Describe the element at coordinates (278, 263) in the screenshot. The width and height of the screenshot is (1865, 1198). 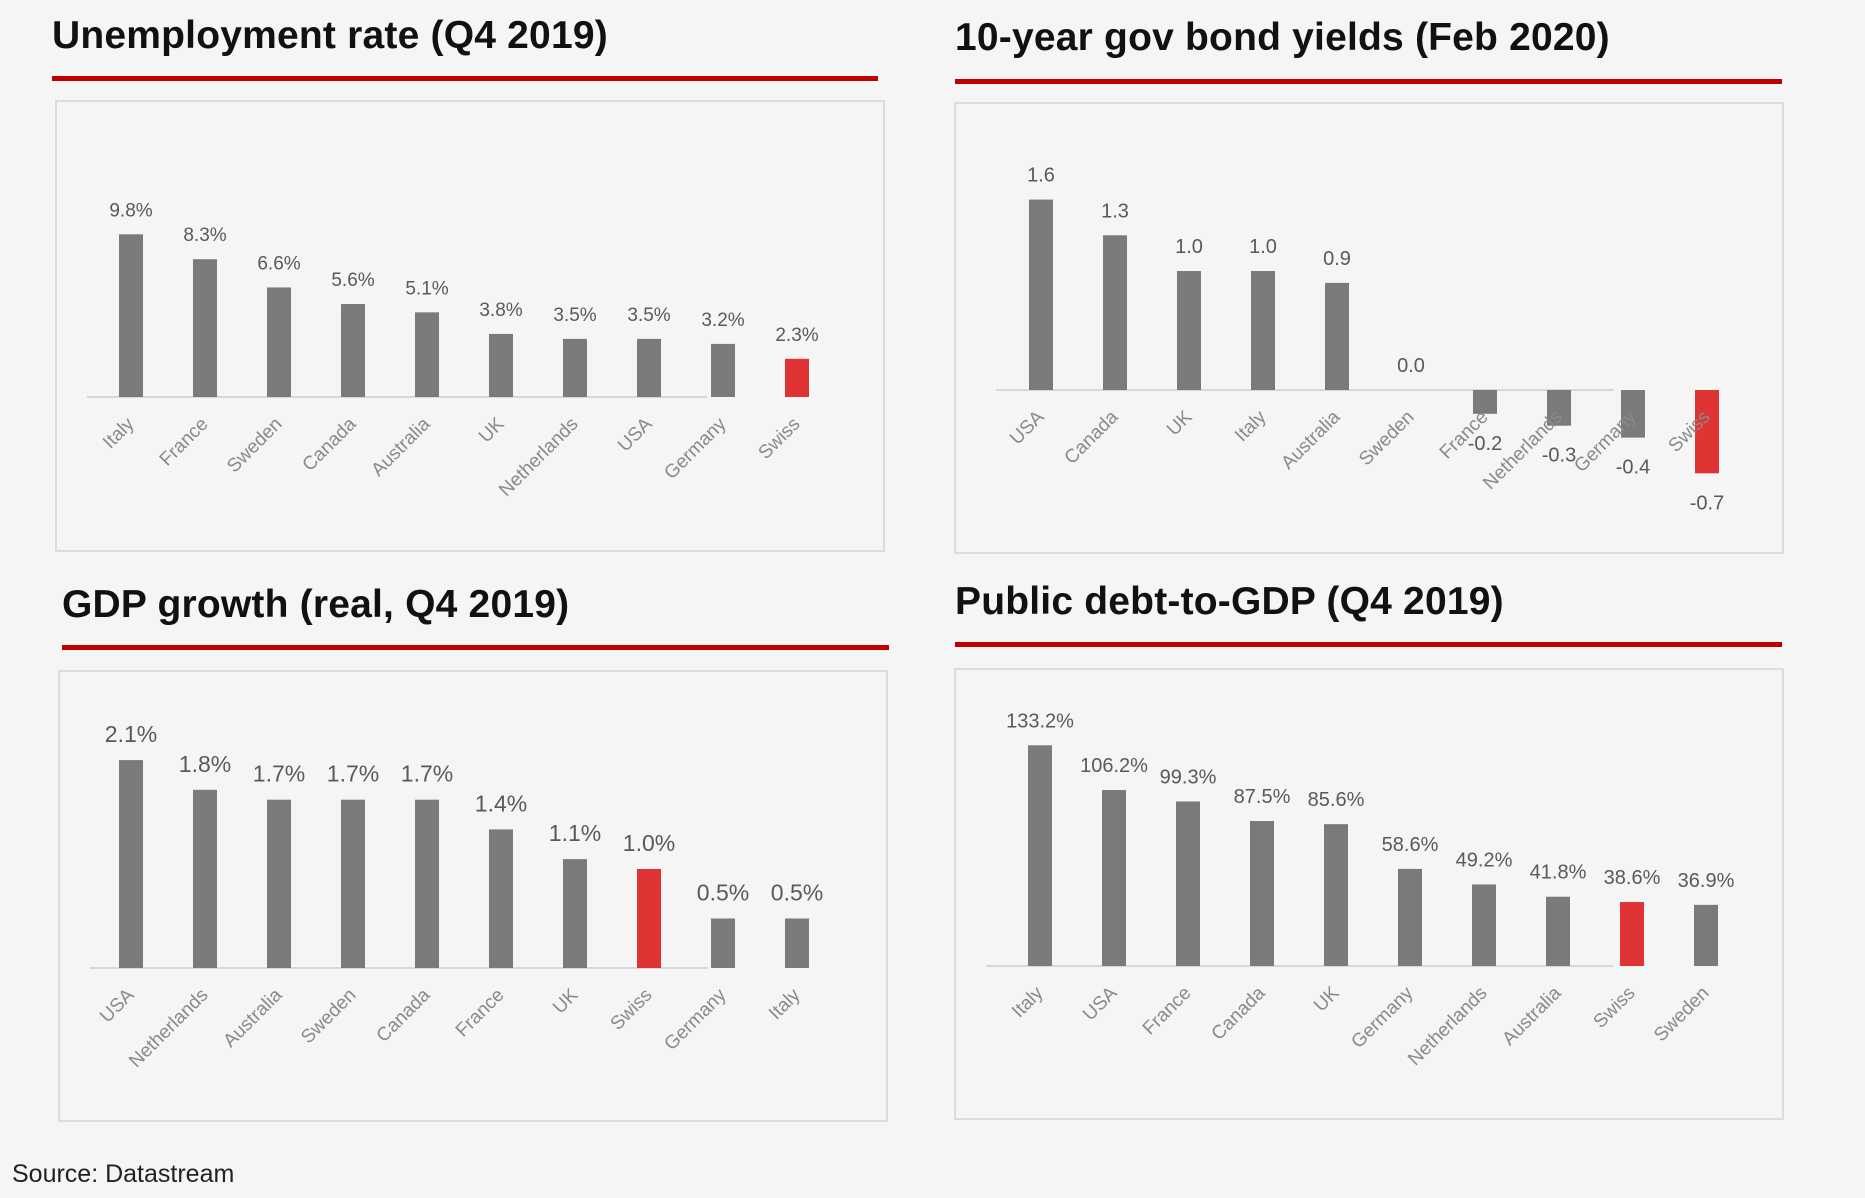
I see `data-label: 6.6%` at that location.